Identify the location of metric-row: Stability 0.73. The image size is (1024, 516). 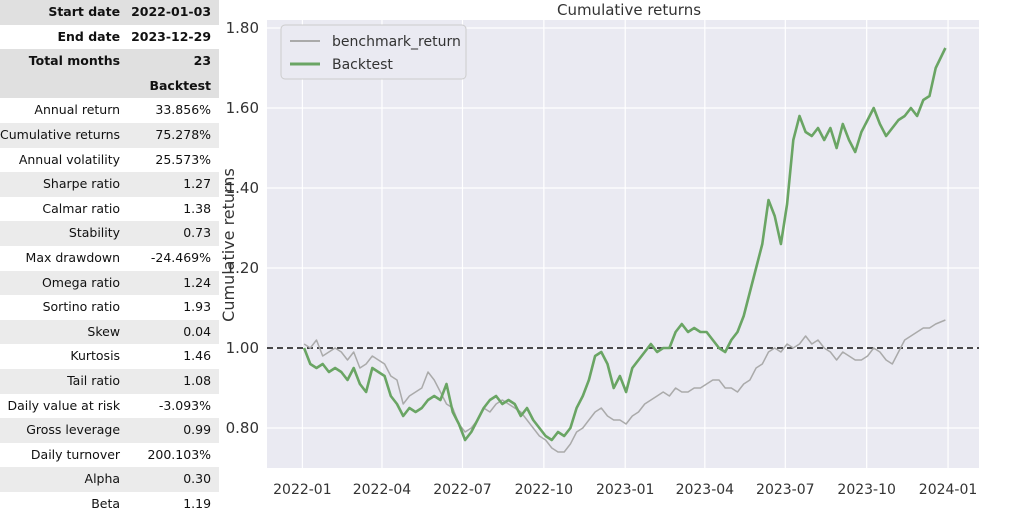
(110, 233).